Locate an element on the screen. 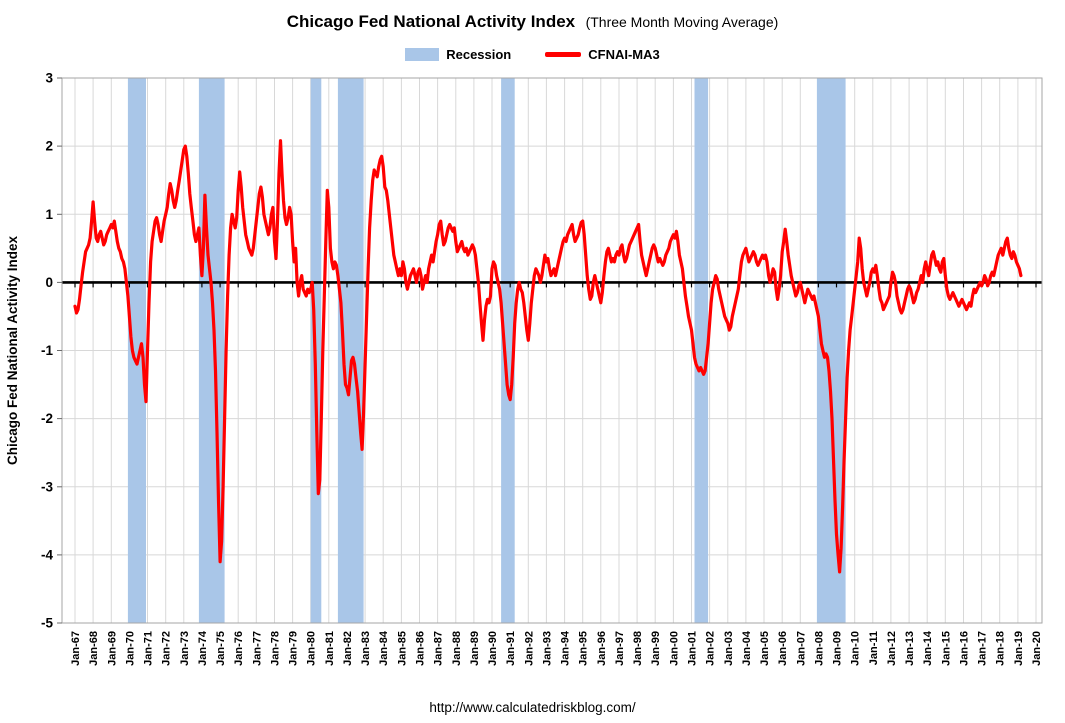  x-tick-label: Jan-73 is located at coordinates (185, 648).